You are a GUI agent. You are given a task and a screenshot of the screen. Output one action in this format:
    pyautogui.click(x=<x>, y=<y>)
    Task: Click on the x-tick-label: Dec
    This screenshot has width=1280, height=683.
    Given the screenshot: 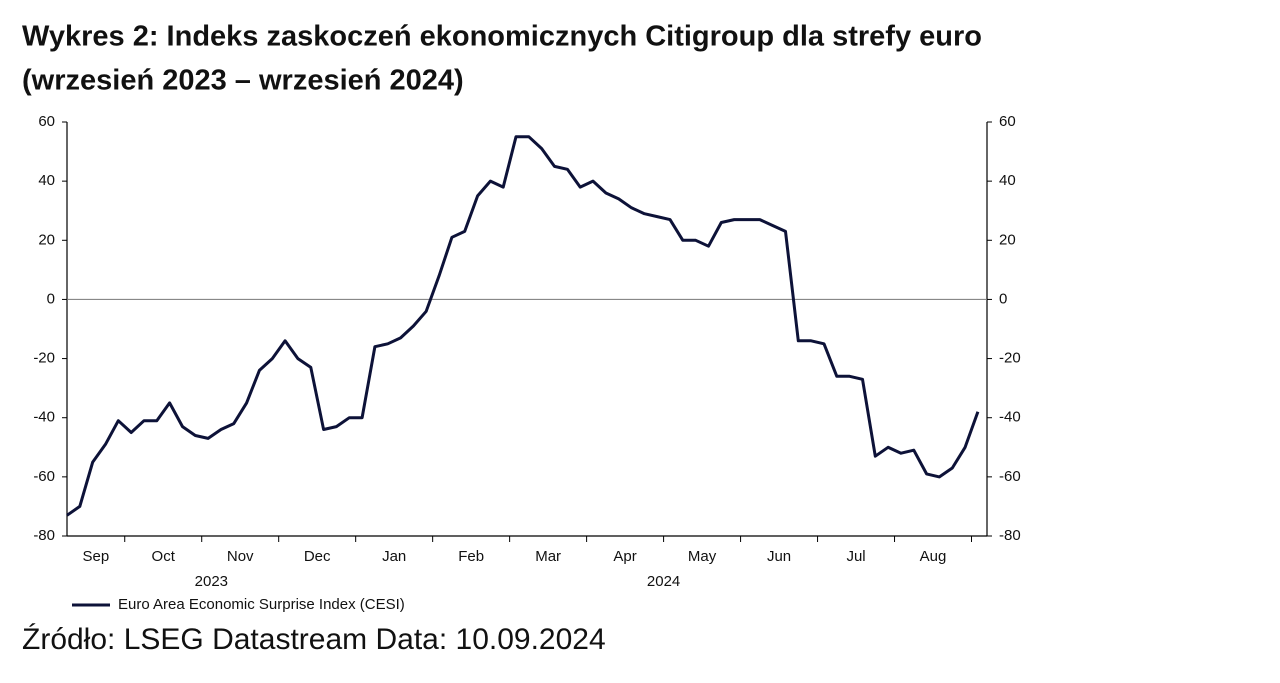 What is the action you would take?
    pyautogui.click(x=317, y=556)
    